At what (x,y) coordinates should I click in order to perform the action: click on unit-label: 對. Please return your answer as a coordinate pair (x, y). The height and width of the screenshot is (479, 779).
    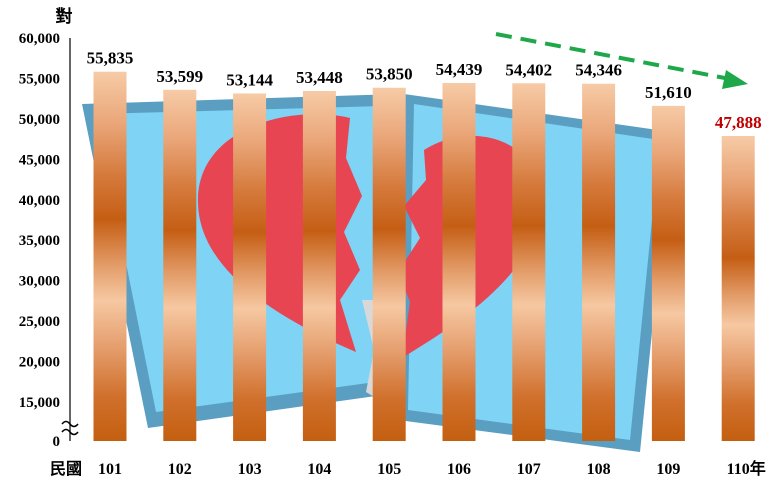
    Looking at the image, I should click on (64, 16).